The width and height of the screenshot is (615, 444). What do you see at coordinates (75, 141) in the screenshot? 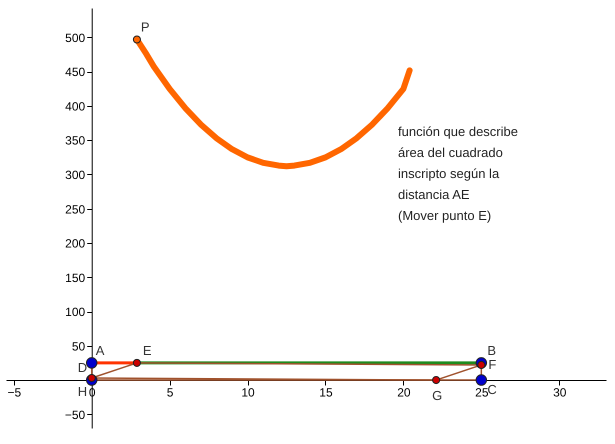
I see `y-tick-label: 350` at bounding box center [75, 141].